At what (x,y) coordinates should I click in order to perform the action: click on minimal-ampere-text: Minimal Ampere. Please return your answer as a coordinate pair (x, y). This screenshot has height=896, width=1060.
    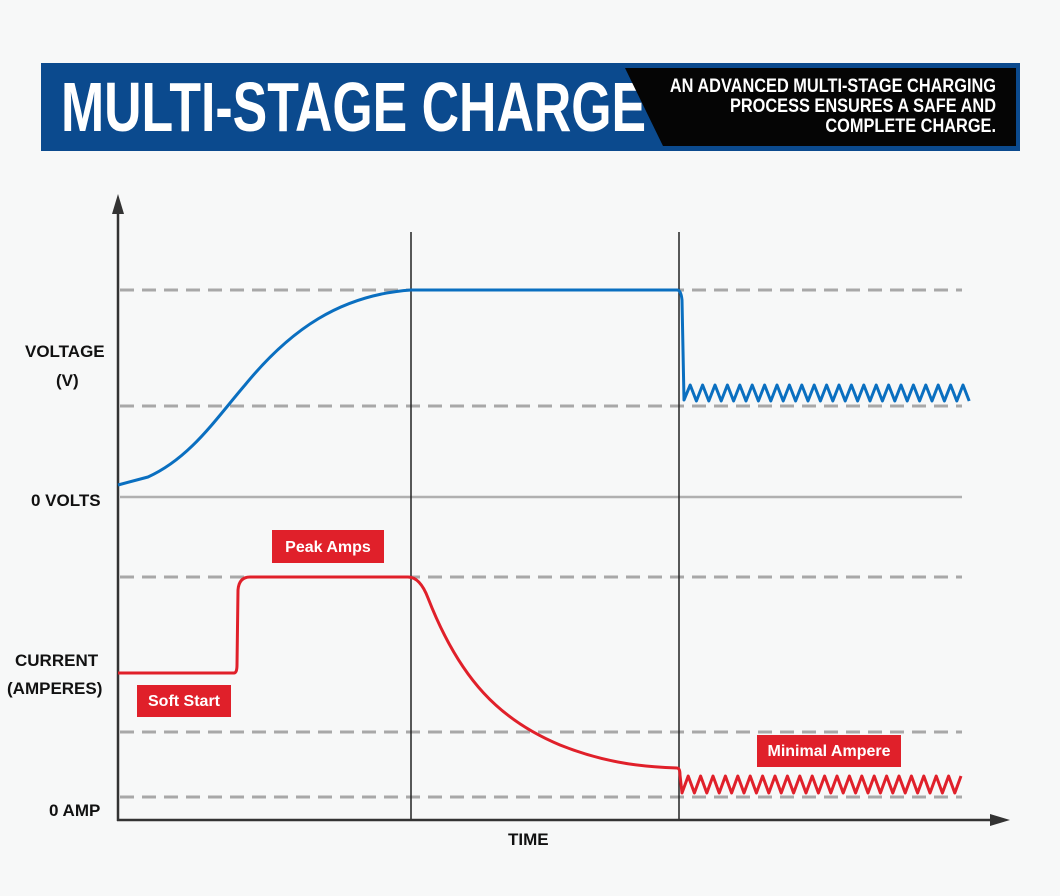
    Looking at the image, I should click on (829, 751).